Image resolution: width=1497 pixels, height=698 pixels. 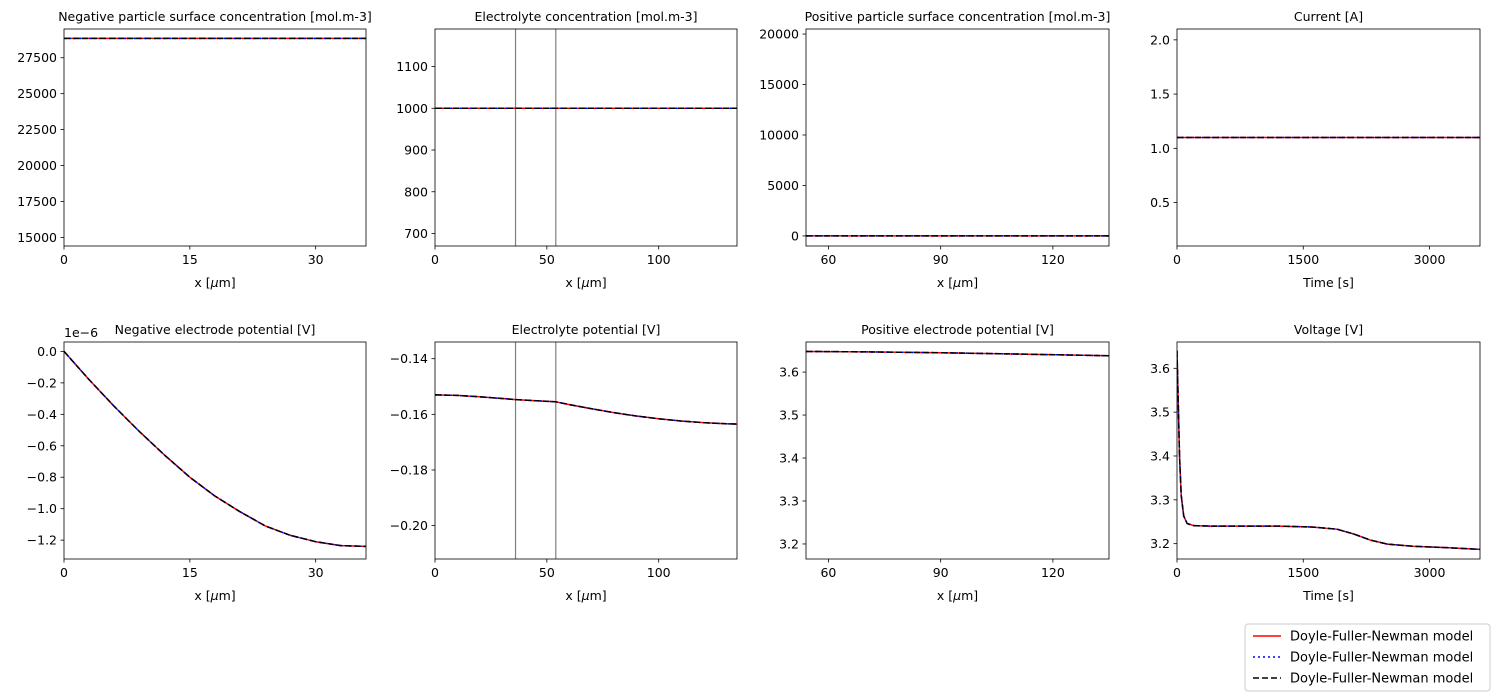 I want to click on y-tick-label: −0.18, so click(x=409, y=469).